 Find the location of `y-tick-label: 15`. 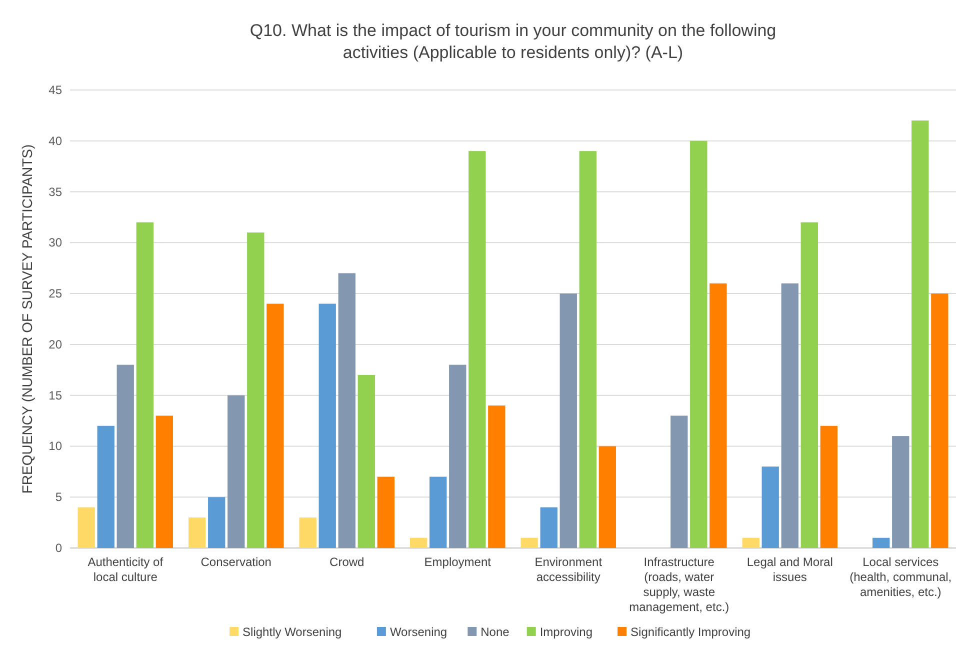

y-tick-label: 15 is located at coordinates (55, 395).